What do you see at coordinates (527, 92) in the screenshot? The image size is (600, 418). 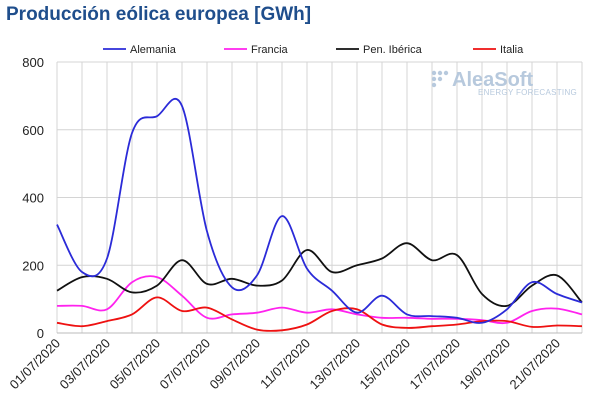 I see `logo-tagline: ENERGY FORECASTING` at bounding box center [527, 92].